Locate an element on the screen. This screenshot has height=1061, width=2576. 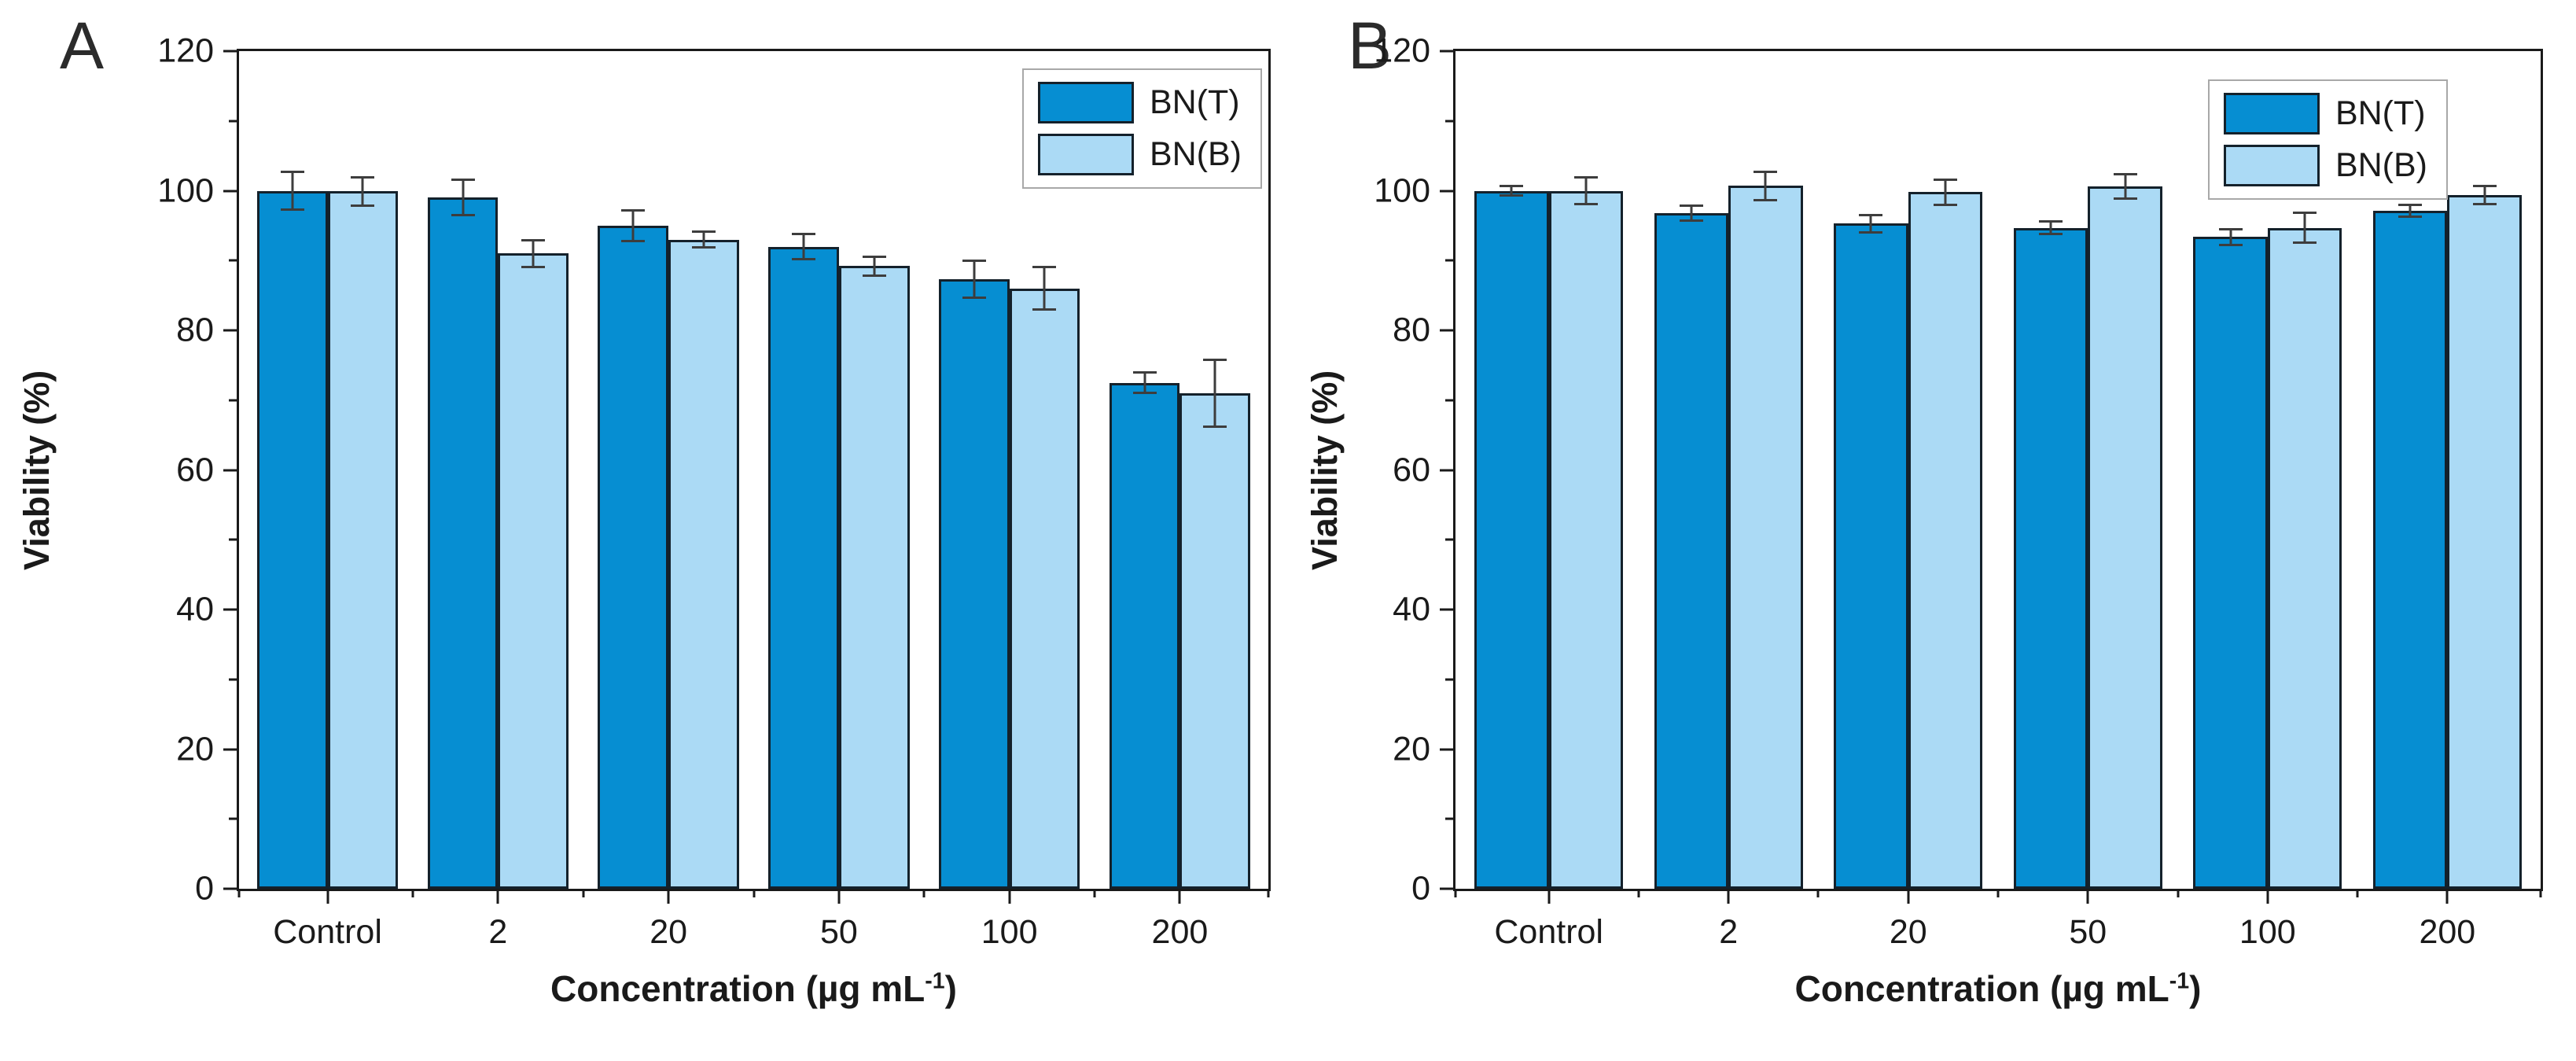
y-tick-label: 120 is located at coordinates (1402, 50).